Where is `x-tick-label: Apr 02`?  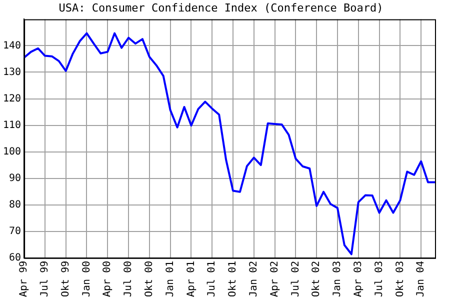
x-tick-label: Apr 02 is located at coordinates (274, 278).